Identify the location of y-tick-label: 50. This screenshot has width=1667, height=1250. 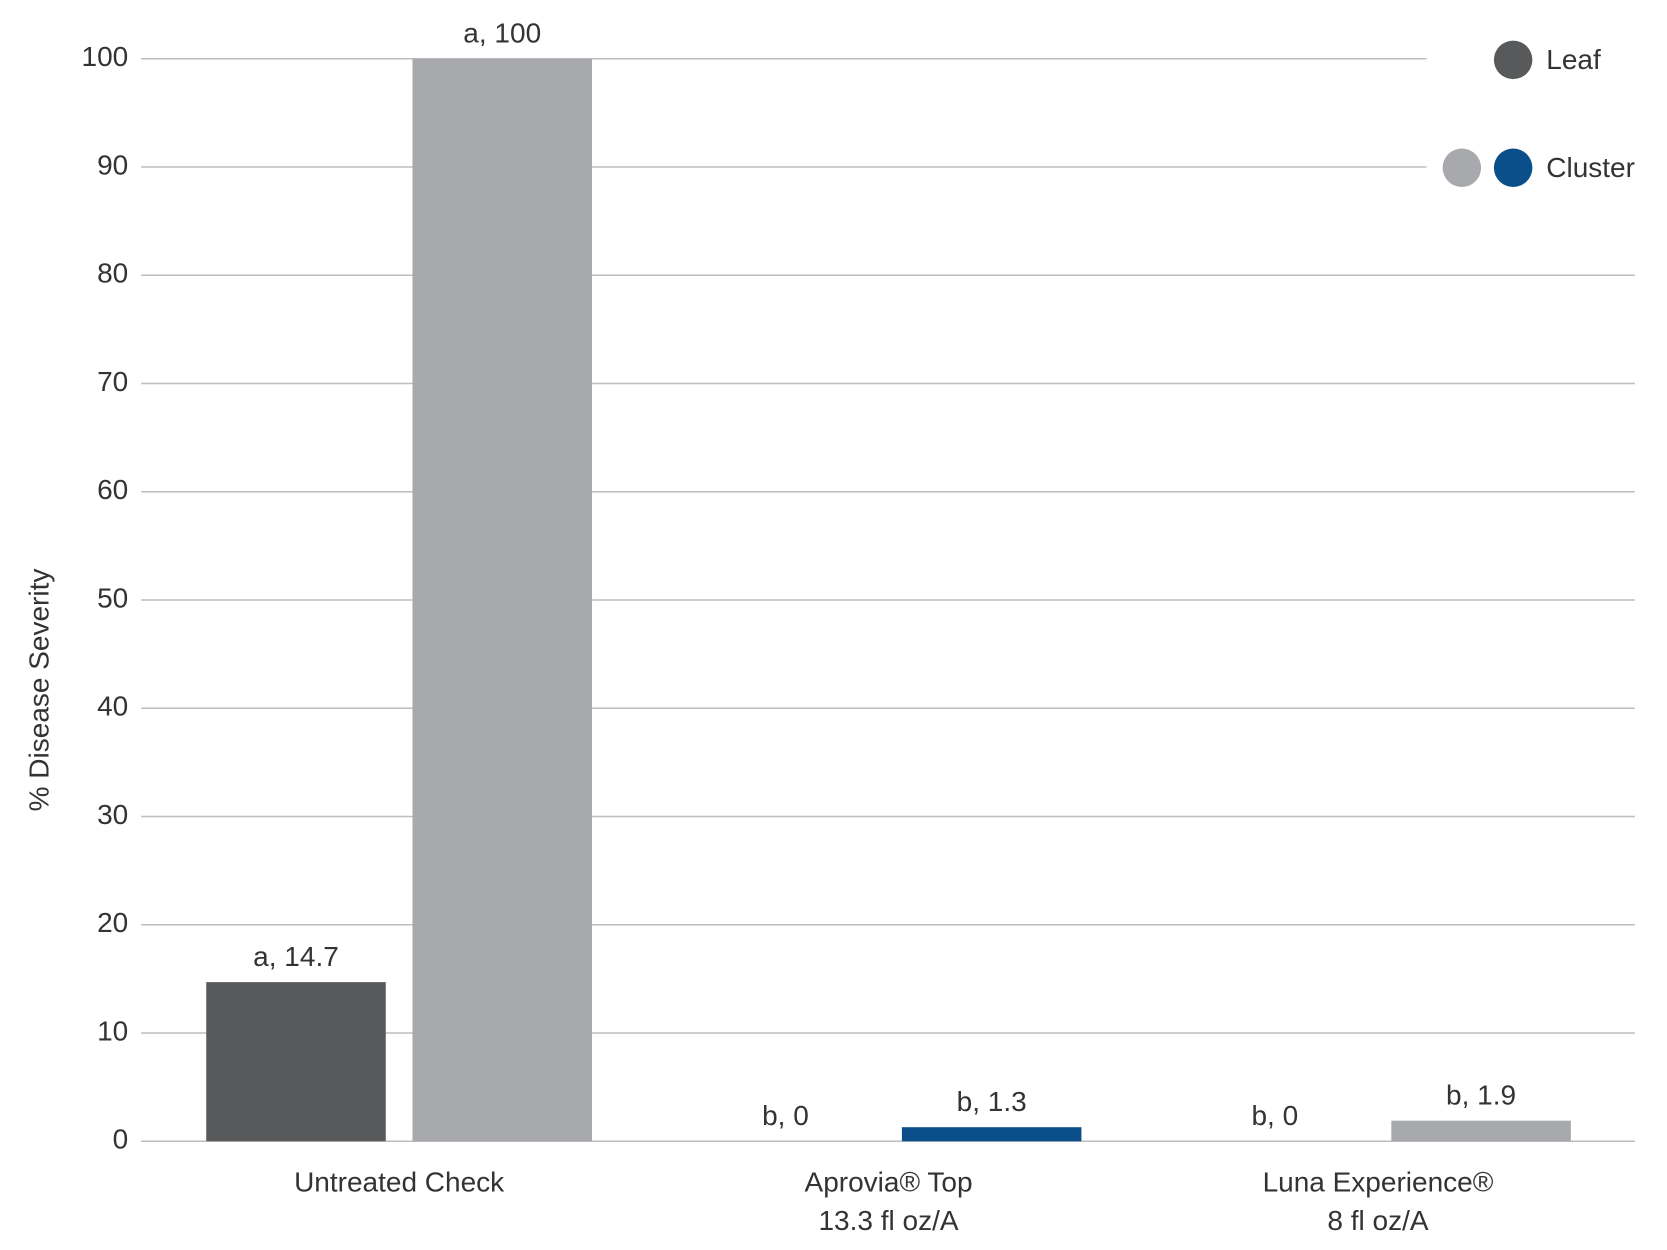
(112, 597).